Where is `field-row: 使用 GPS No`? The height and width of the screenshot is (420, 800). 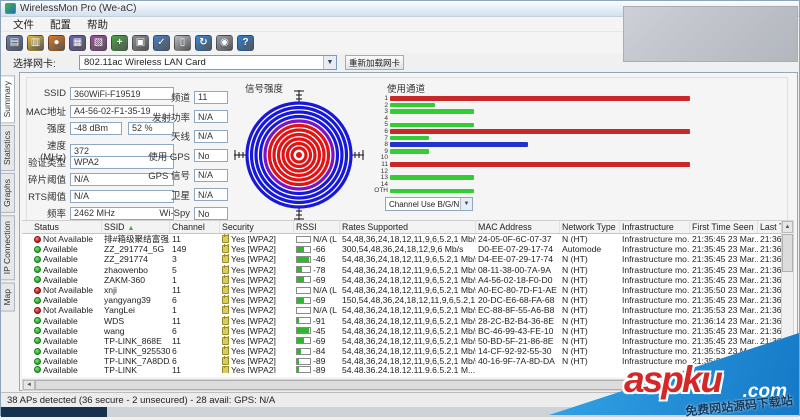 field-row: 使用 GPS No is located at coordinates (185, 156).